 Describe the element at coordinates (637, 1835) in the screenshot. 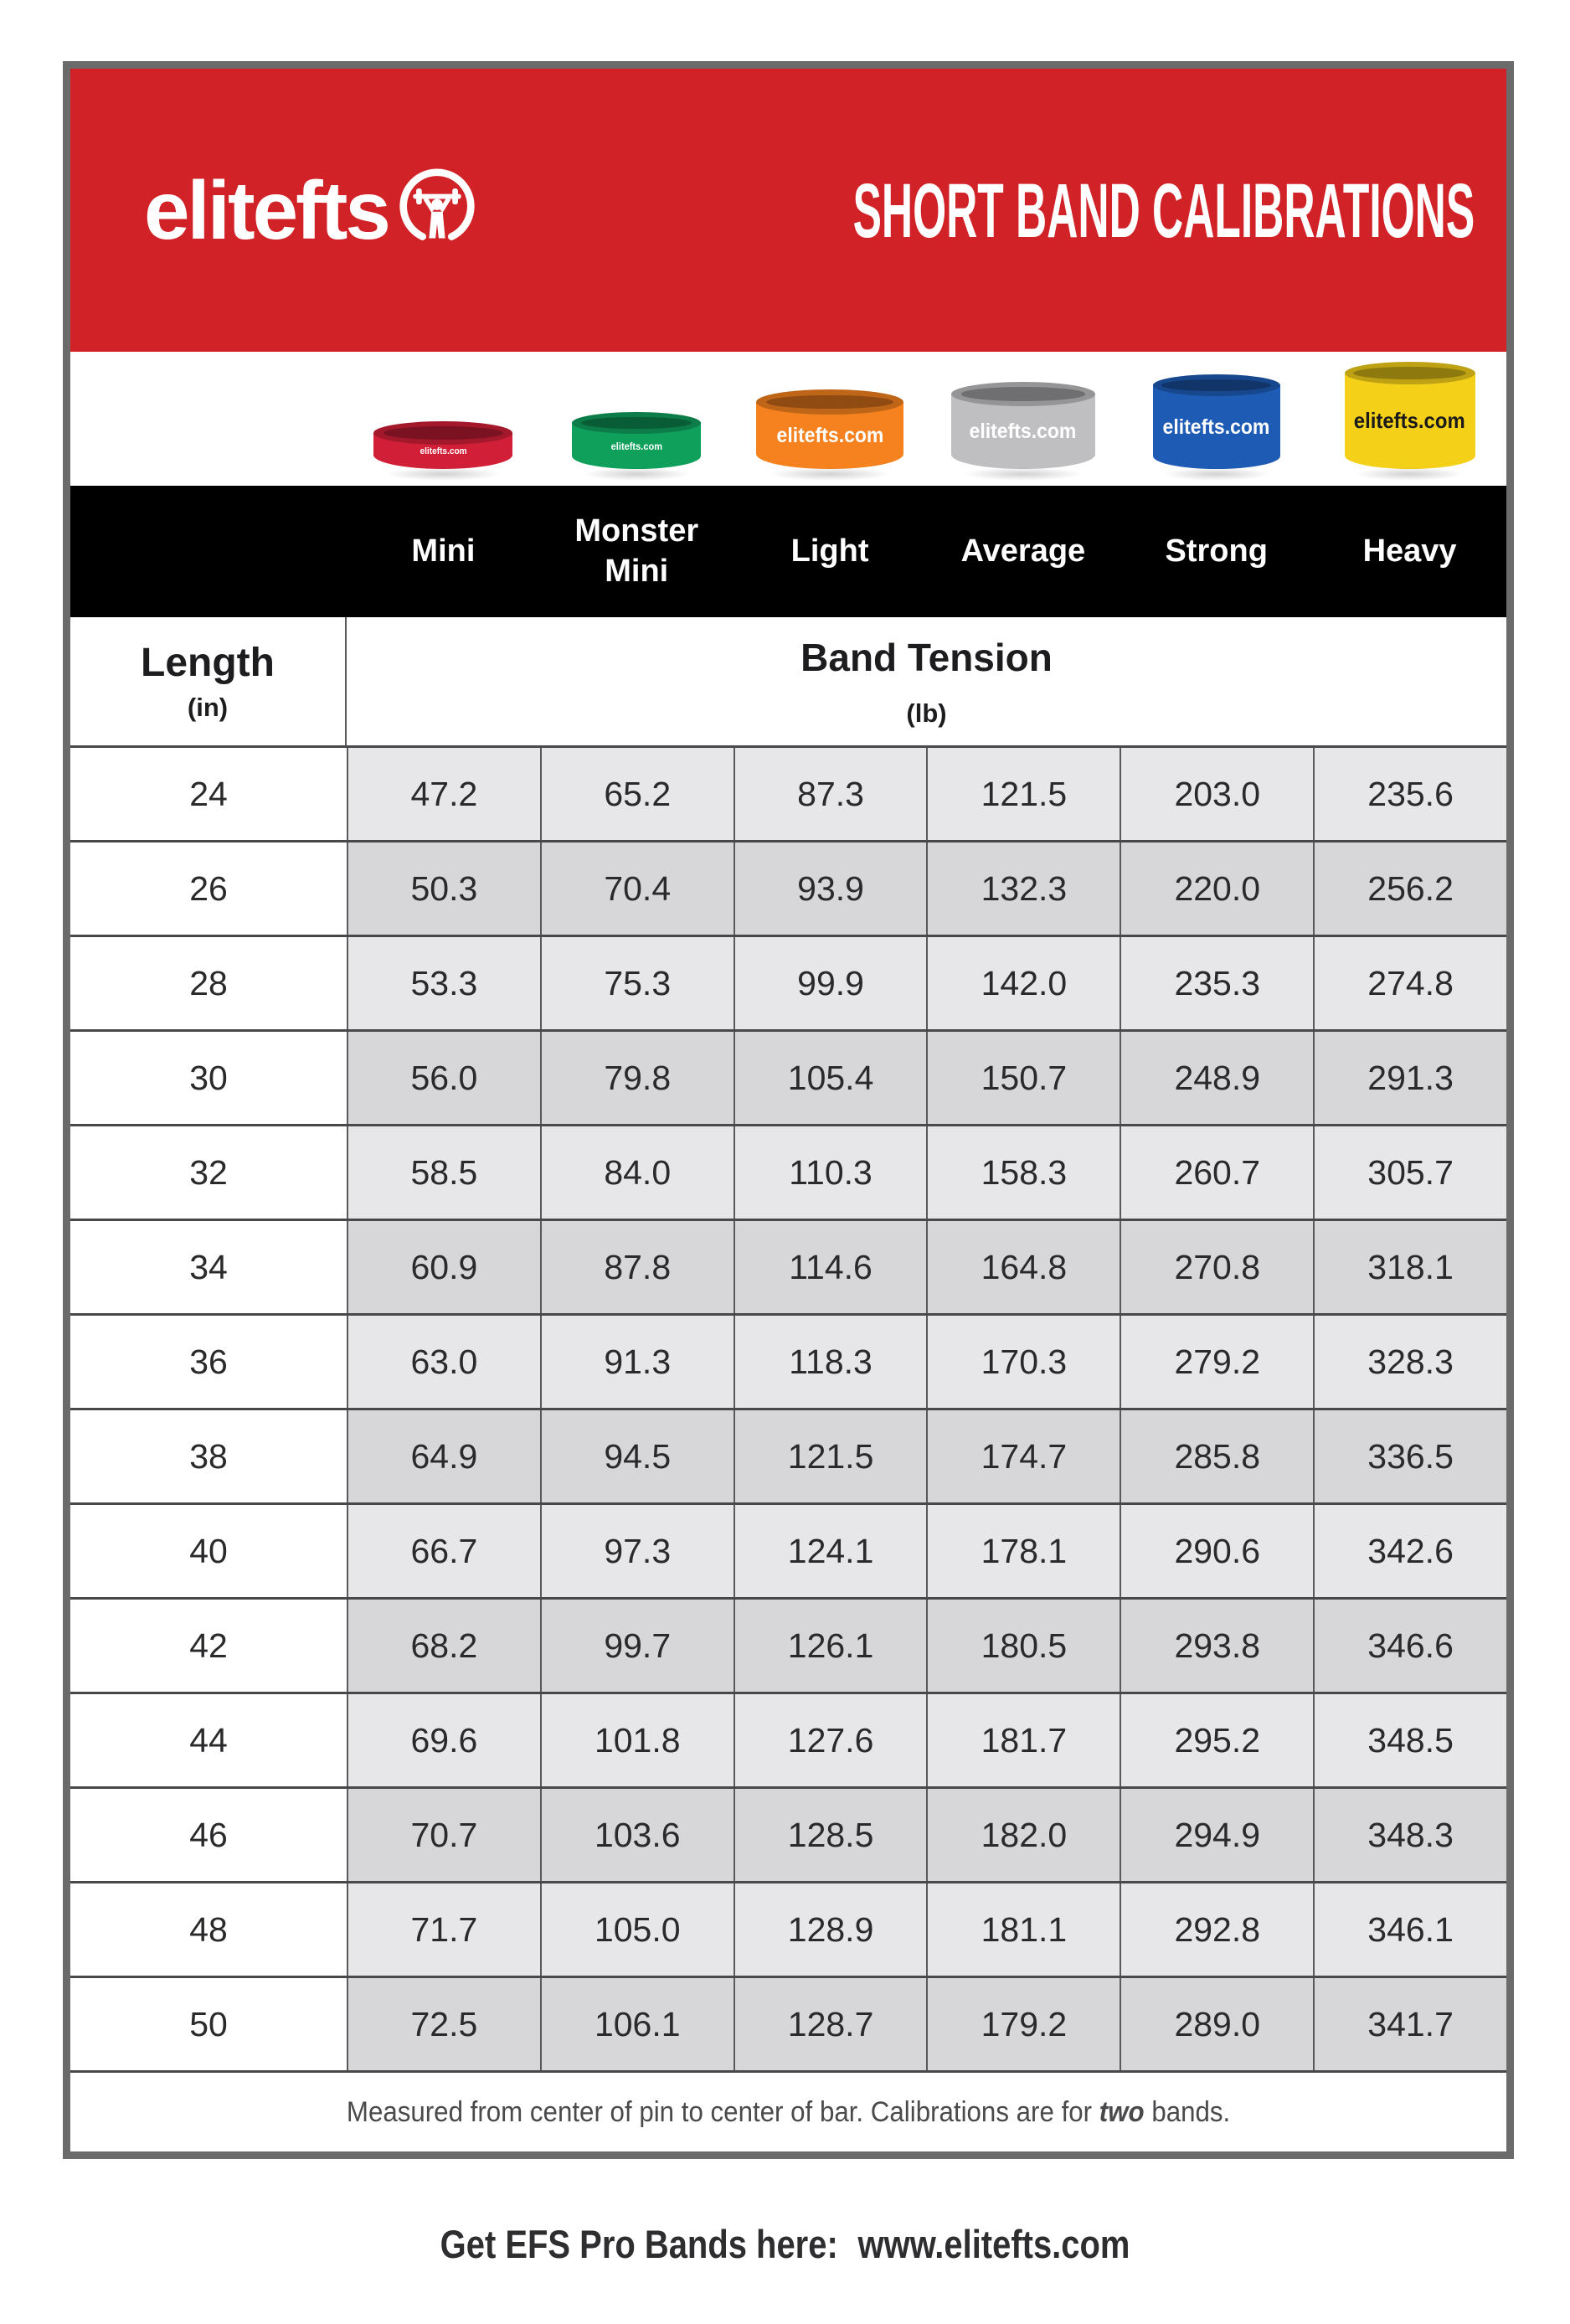

I see `tension-cell-monster-mini: 103.6` at that location.